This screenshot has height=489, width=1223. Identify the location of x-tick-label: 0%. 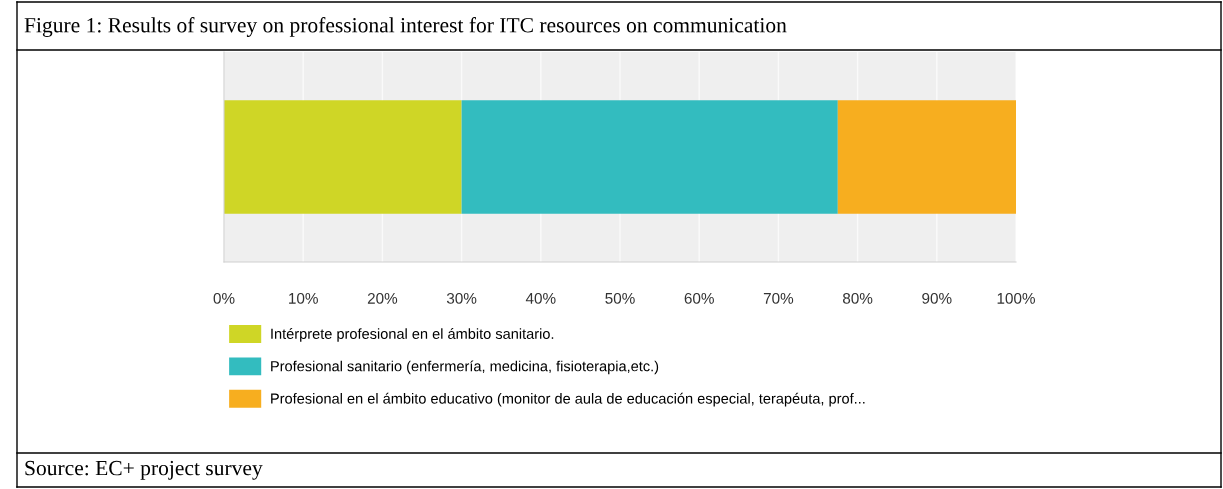
(224, 298).